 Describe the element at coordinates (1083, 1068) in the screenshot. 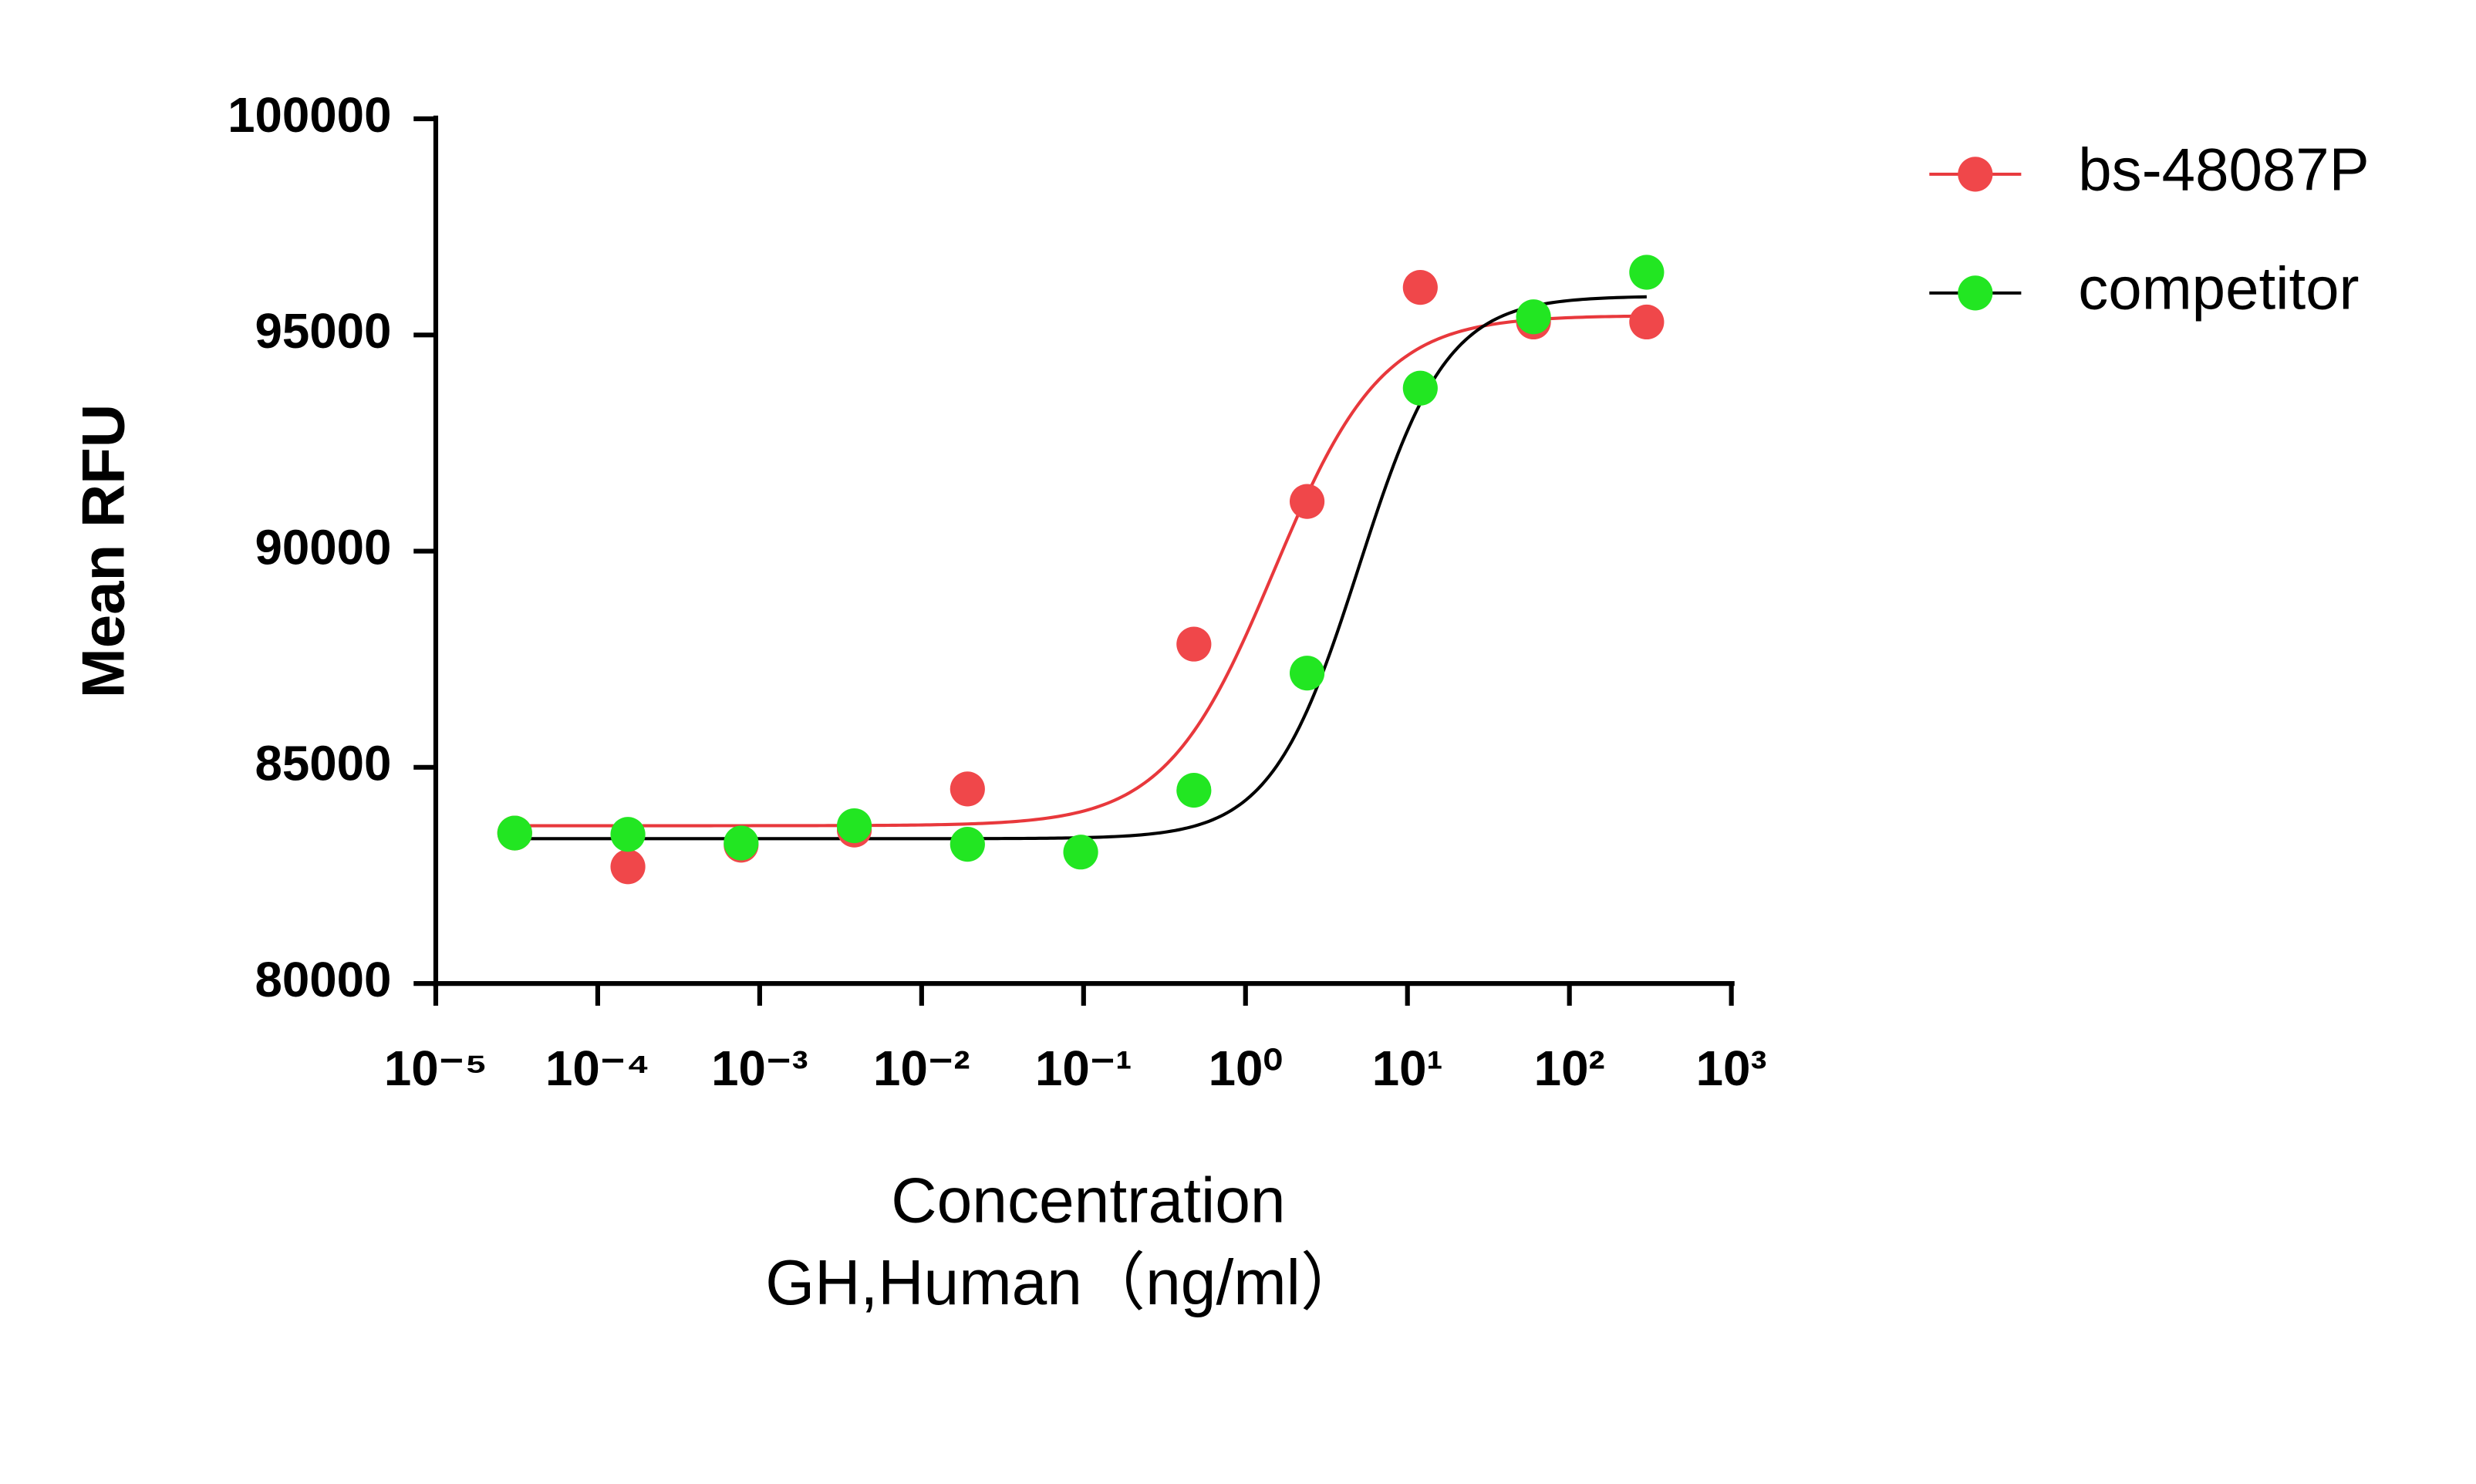

I see `x-tick-label: 10⁻¹` at that location.